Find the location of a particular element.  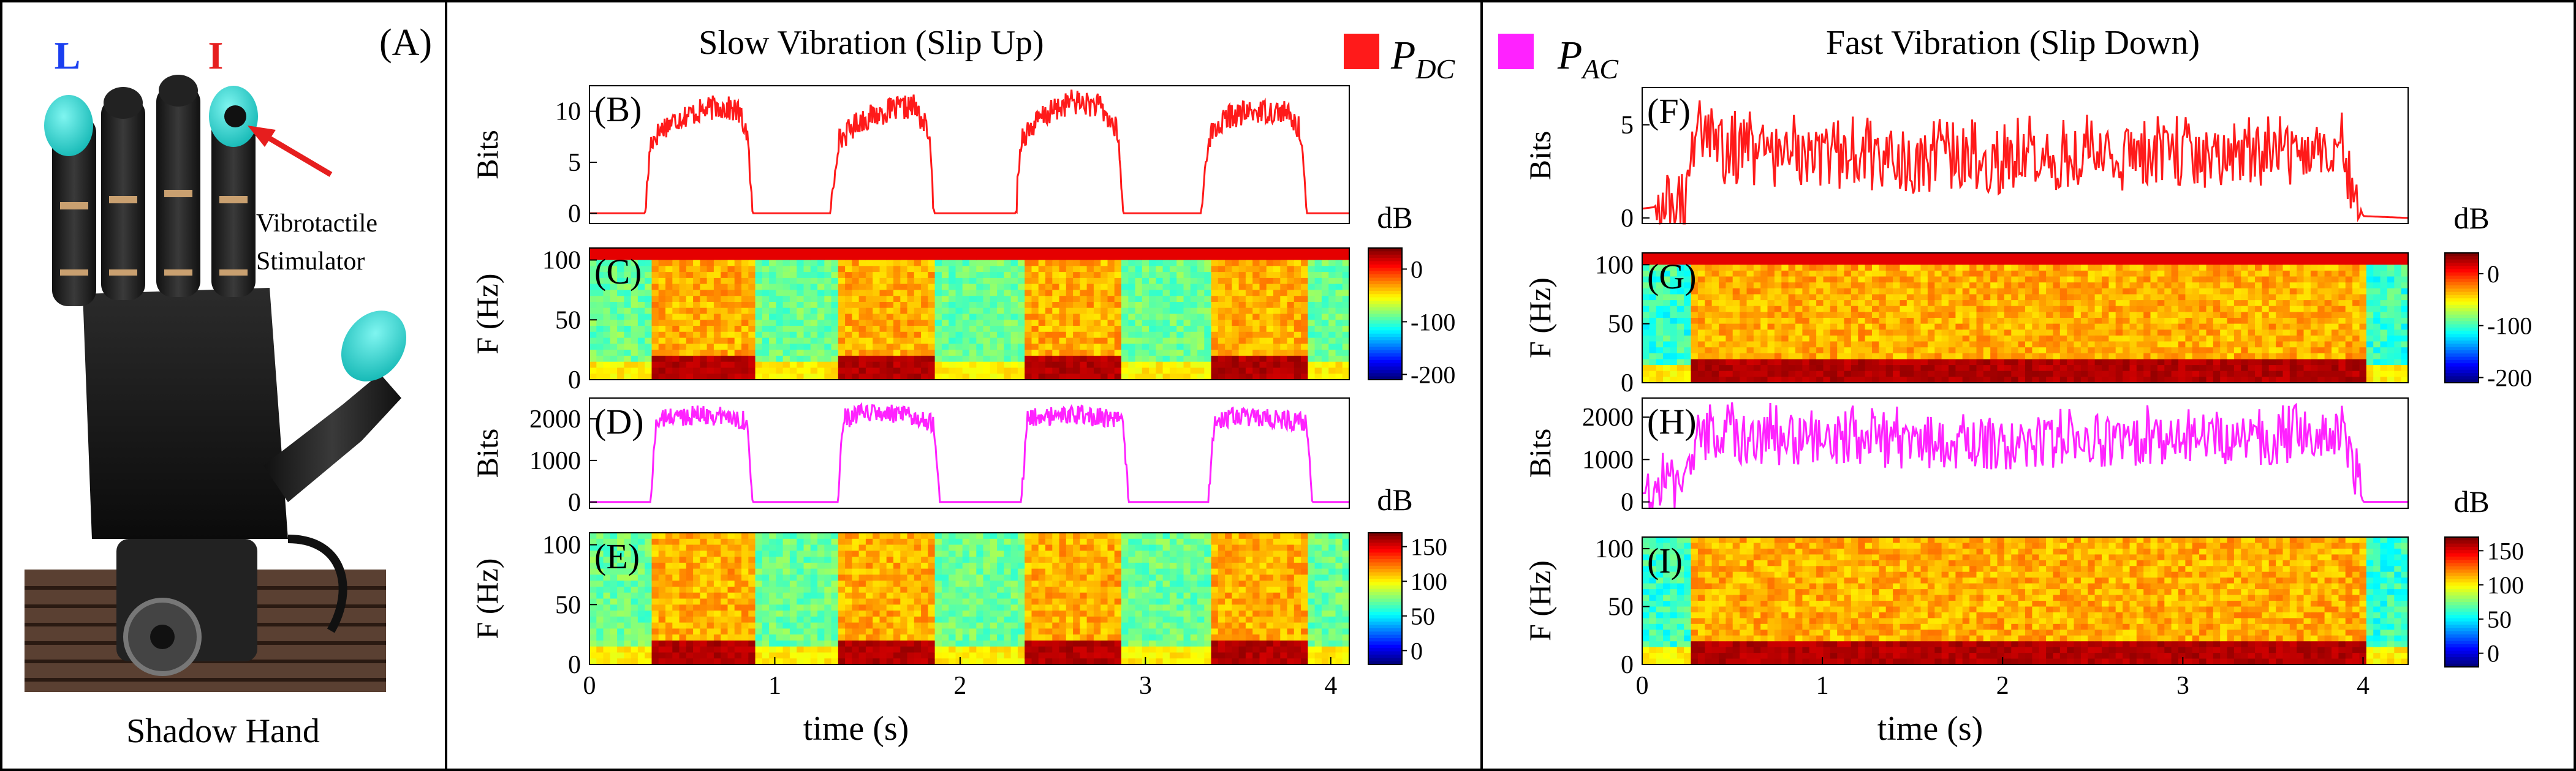

c-heatmap-cells is located at coordinates (969, 314).